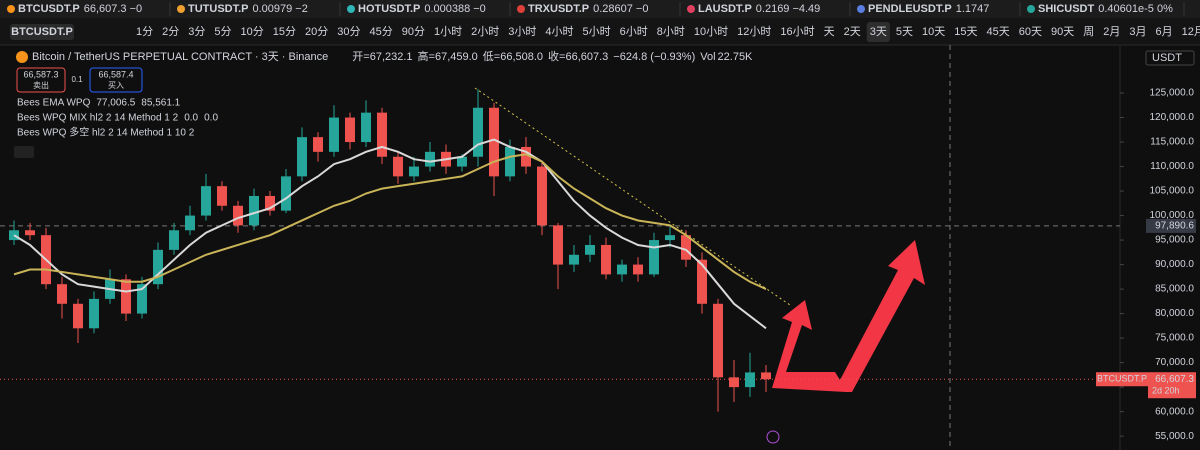 The image size is (1200, 450). I want to click on timeframe: 45分, so click(381, 31).